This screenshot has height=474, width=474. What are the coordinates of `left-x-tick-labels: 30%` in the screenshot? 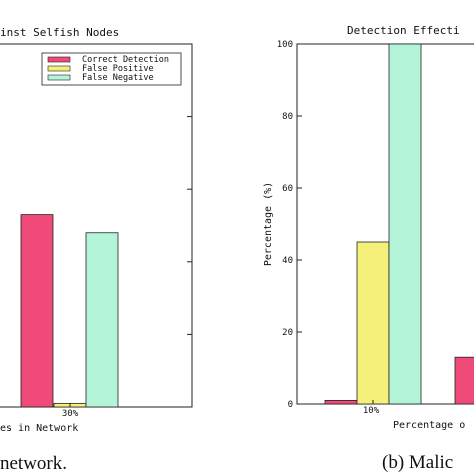 It's located at (70, 411).